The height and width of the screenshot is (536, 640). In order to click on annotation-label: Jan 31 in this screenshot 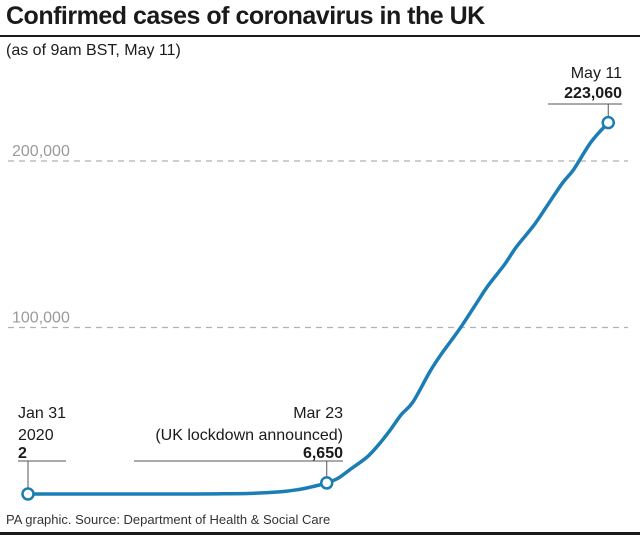, I will do `click(42, 413)`.